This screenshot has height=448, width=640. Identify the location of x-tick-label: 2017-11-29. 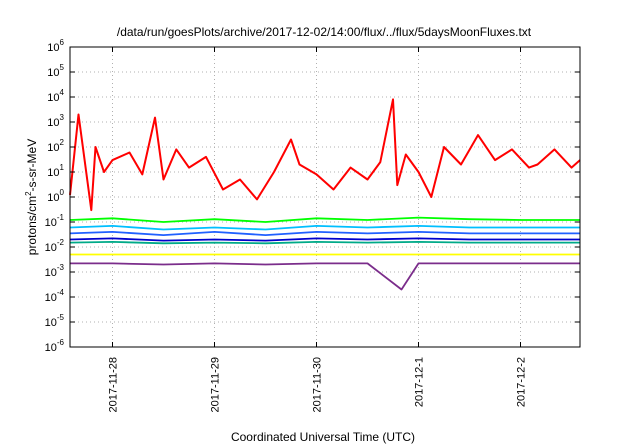
(216, 384).